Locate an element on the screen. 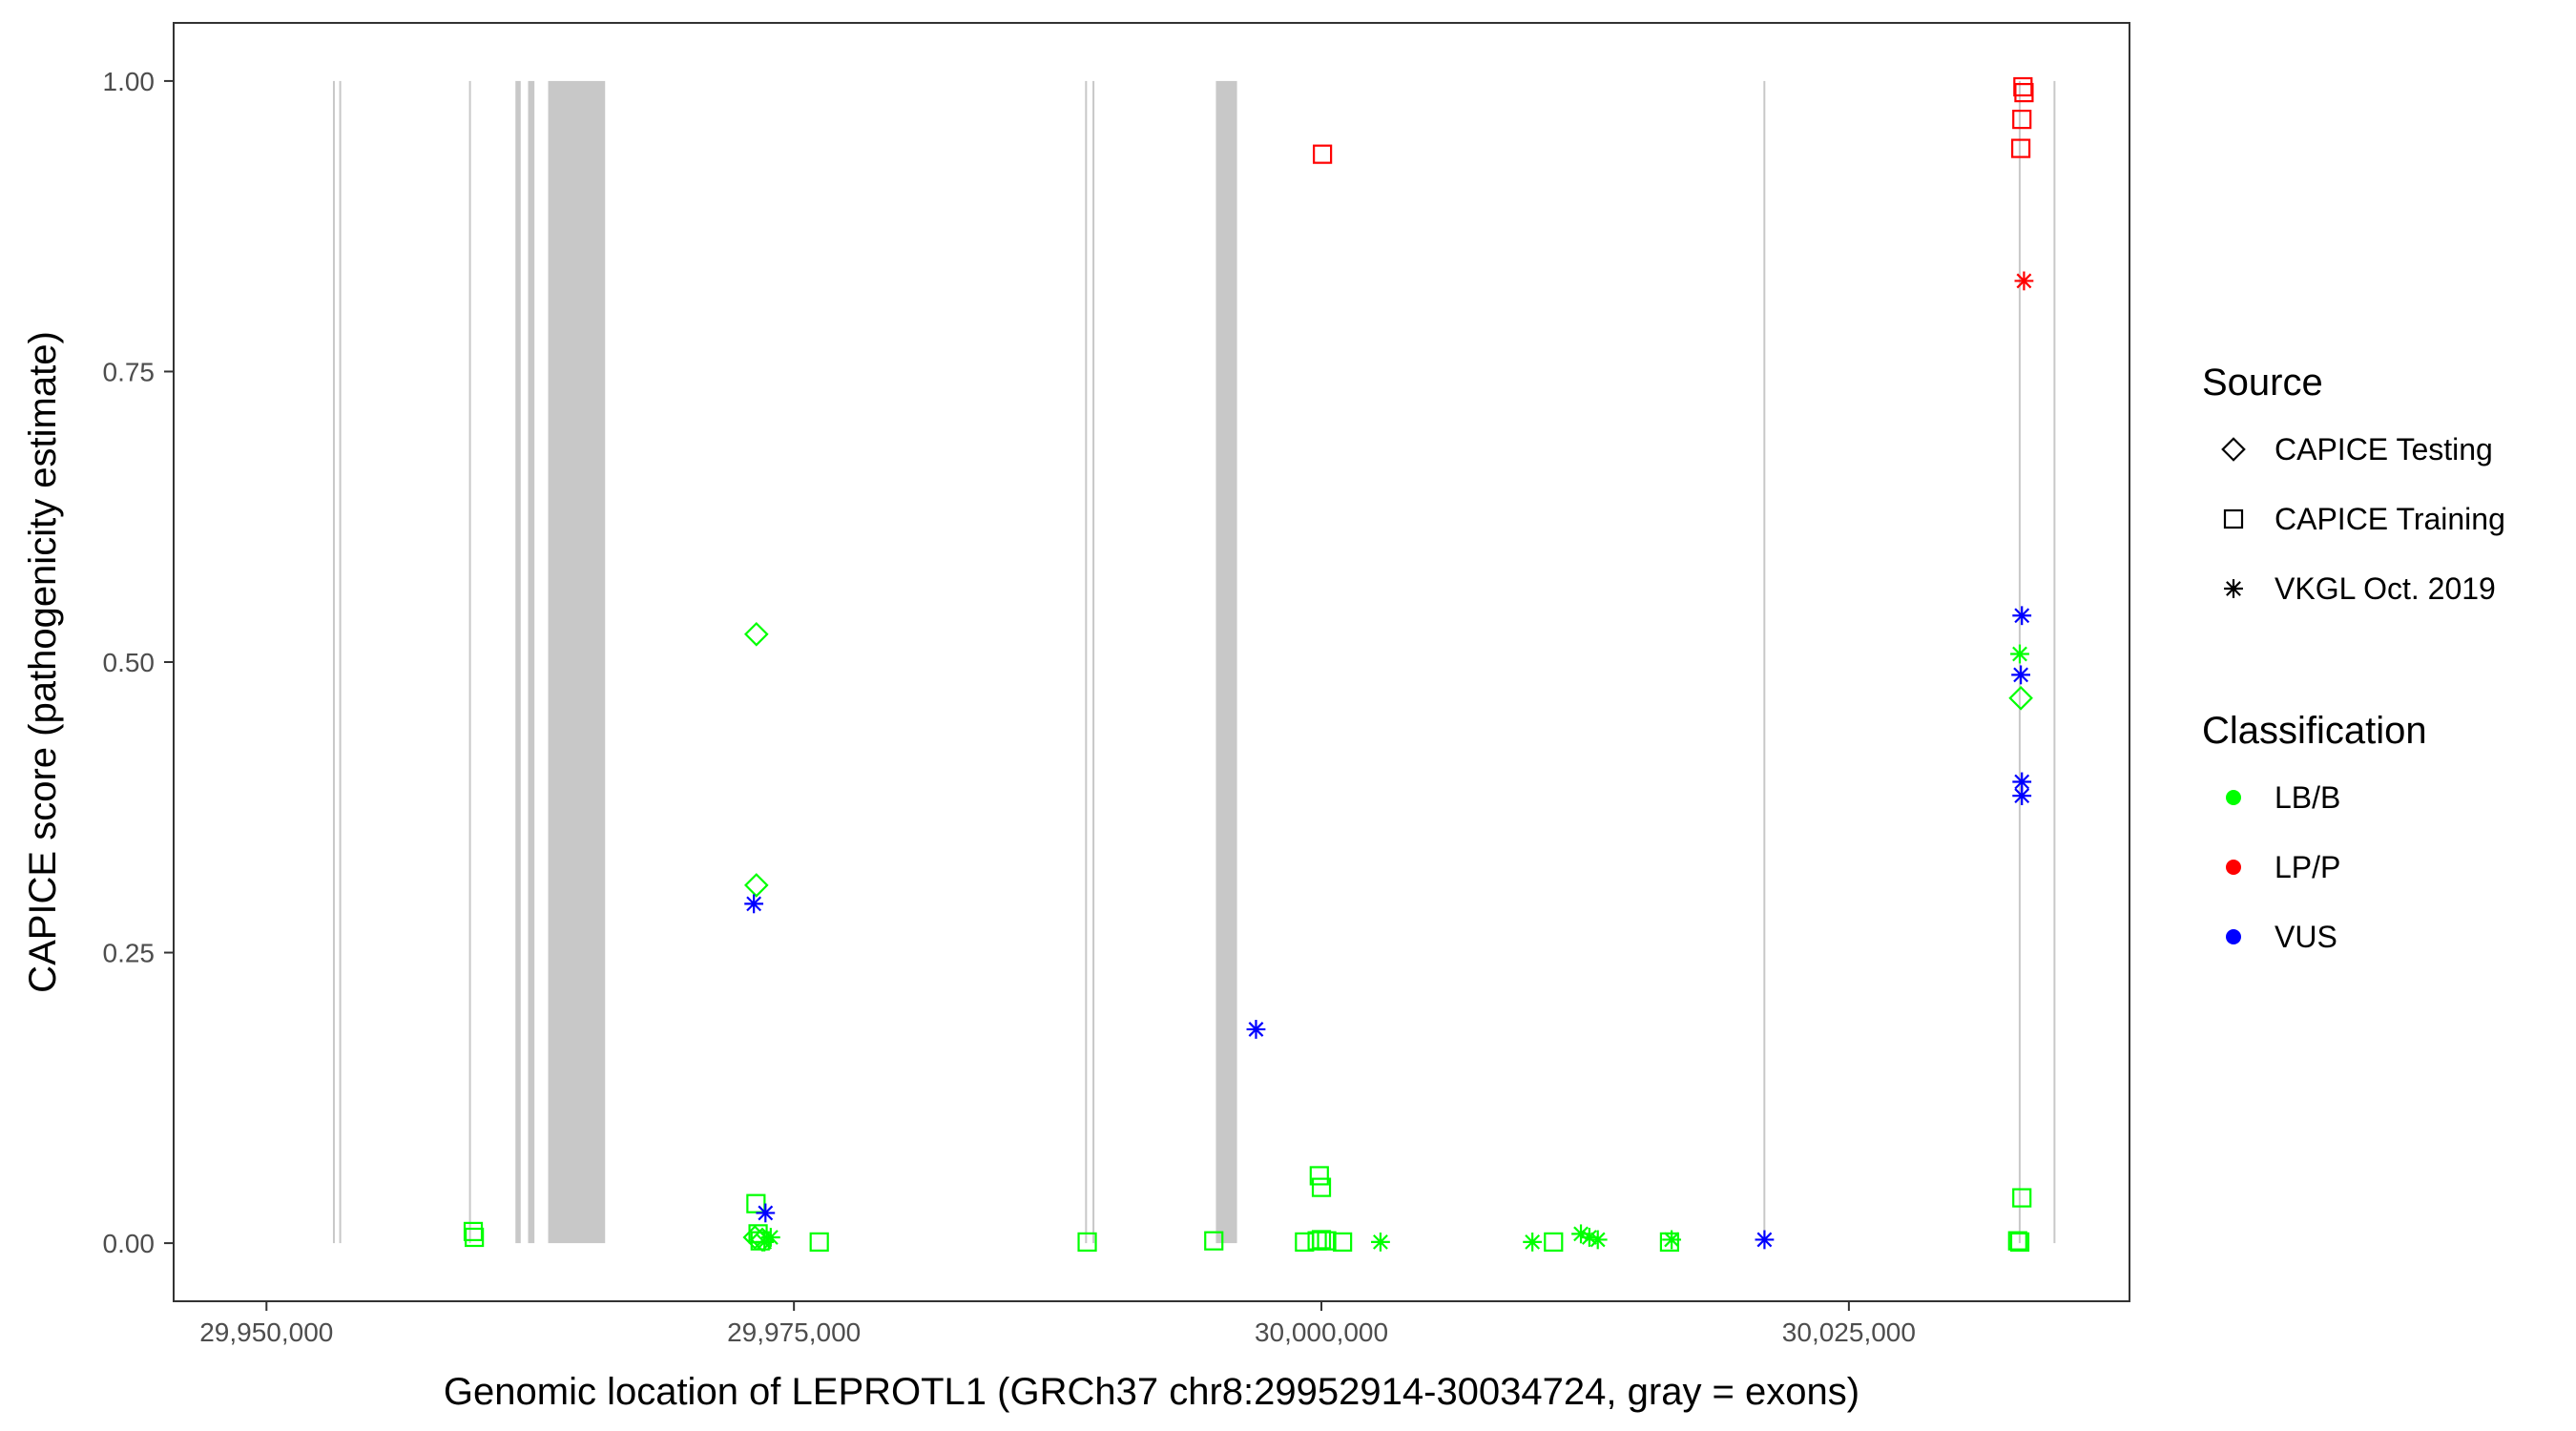 The image size is (2576, 1431). legend-label: LB/B is located at coordinates (2307, 797).